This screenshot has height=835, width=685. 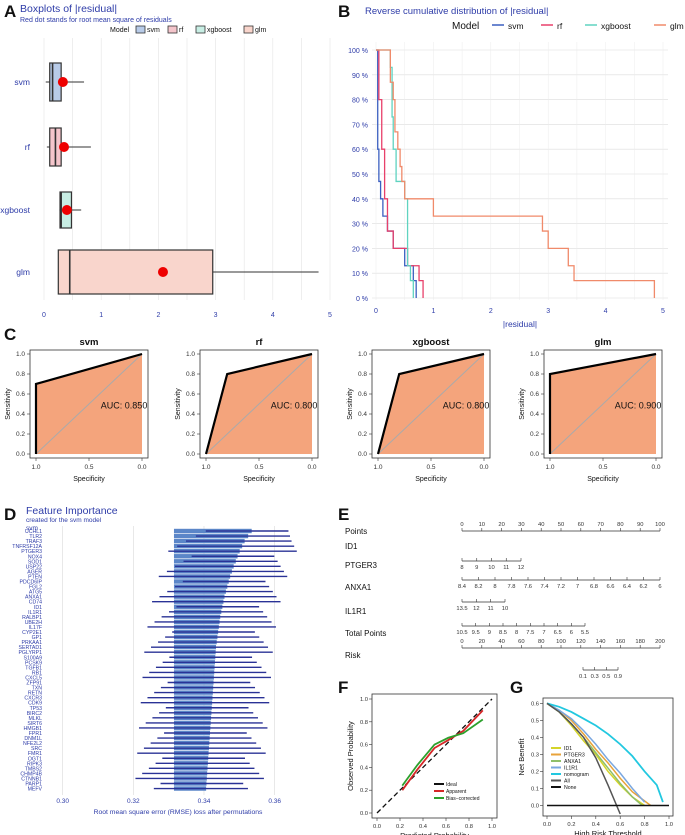 I want to click on step-line-glm, so click(x=516, y=173).